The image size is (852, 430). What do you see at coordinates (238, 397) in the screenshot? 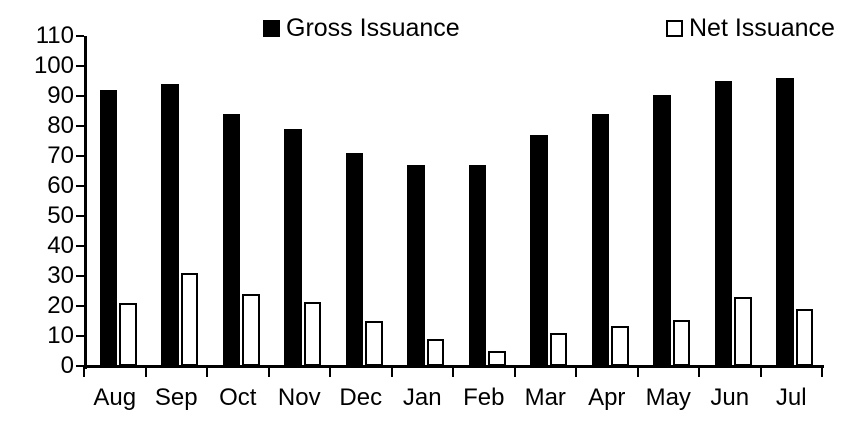
I see `x-axis-label-oct: Oct` at bounding box center [238, 397].